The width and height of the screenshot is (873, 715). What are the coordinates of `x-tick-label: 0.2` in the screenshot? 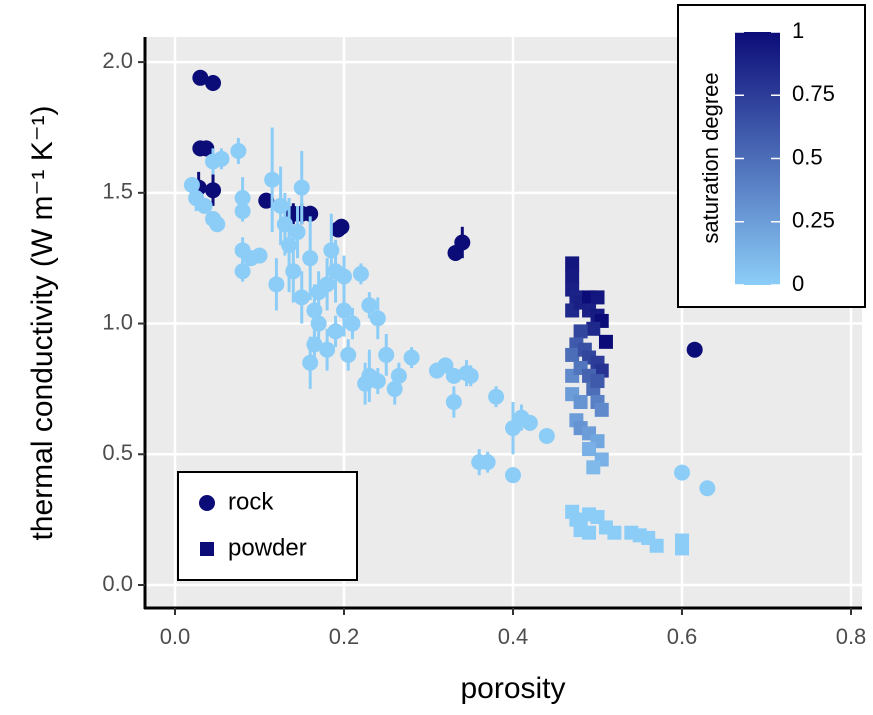 It's located at (344, 636).